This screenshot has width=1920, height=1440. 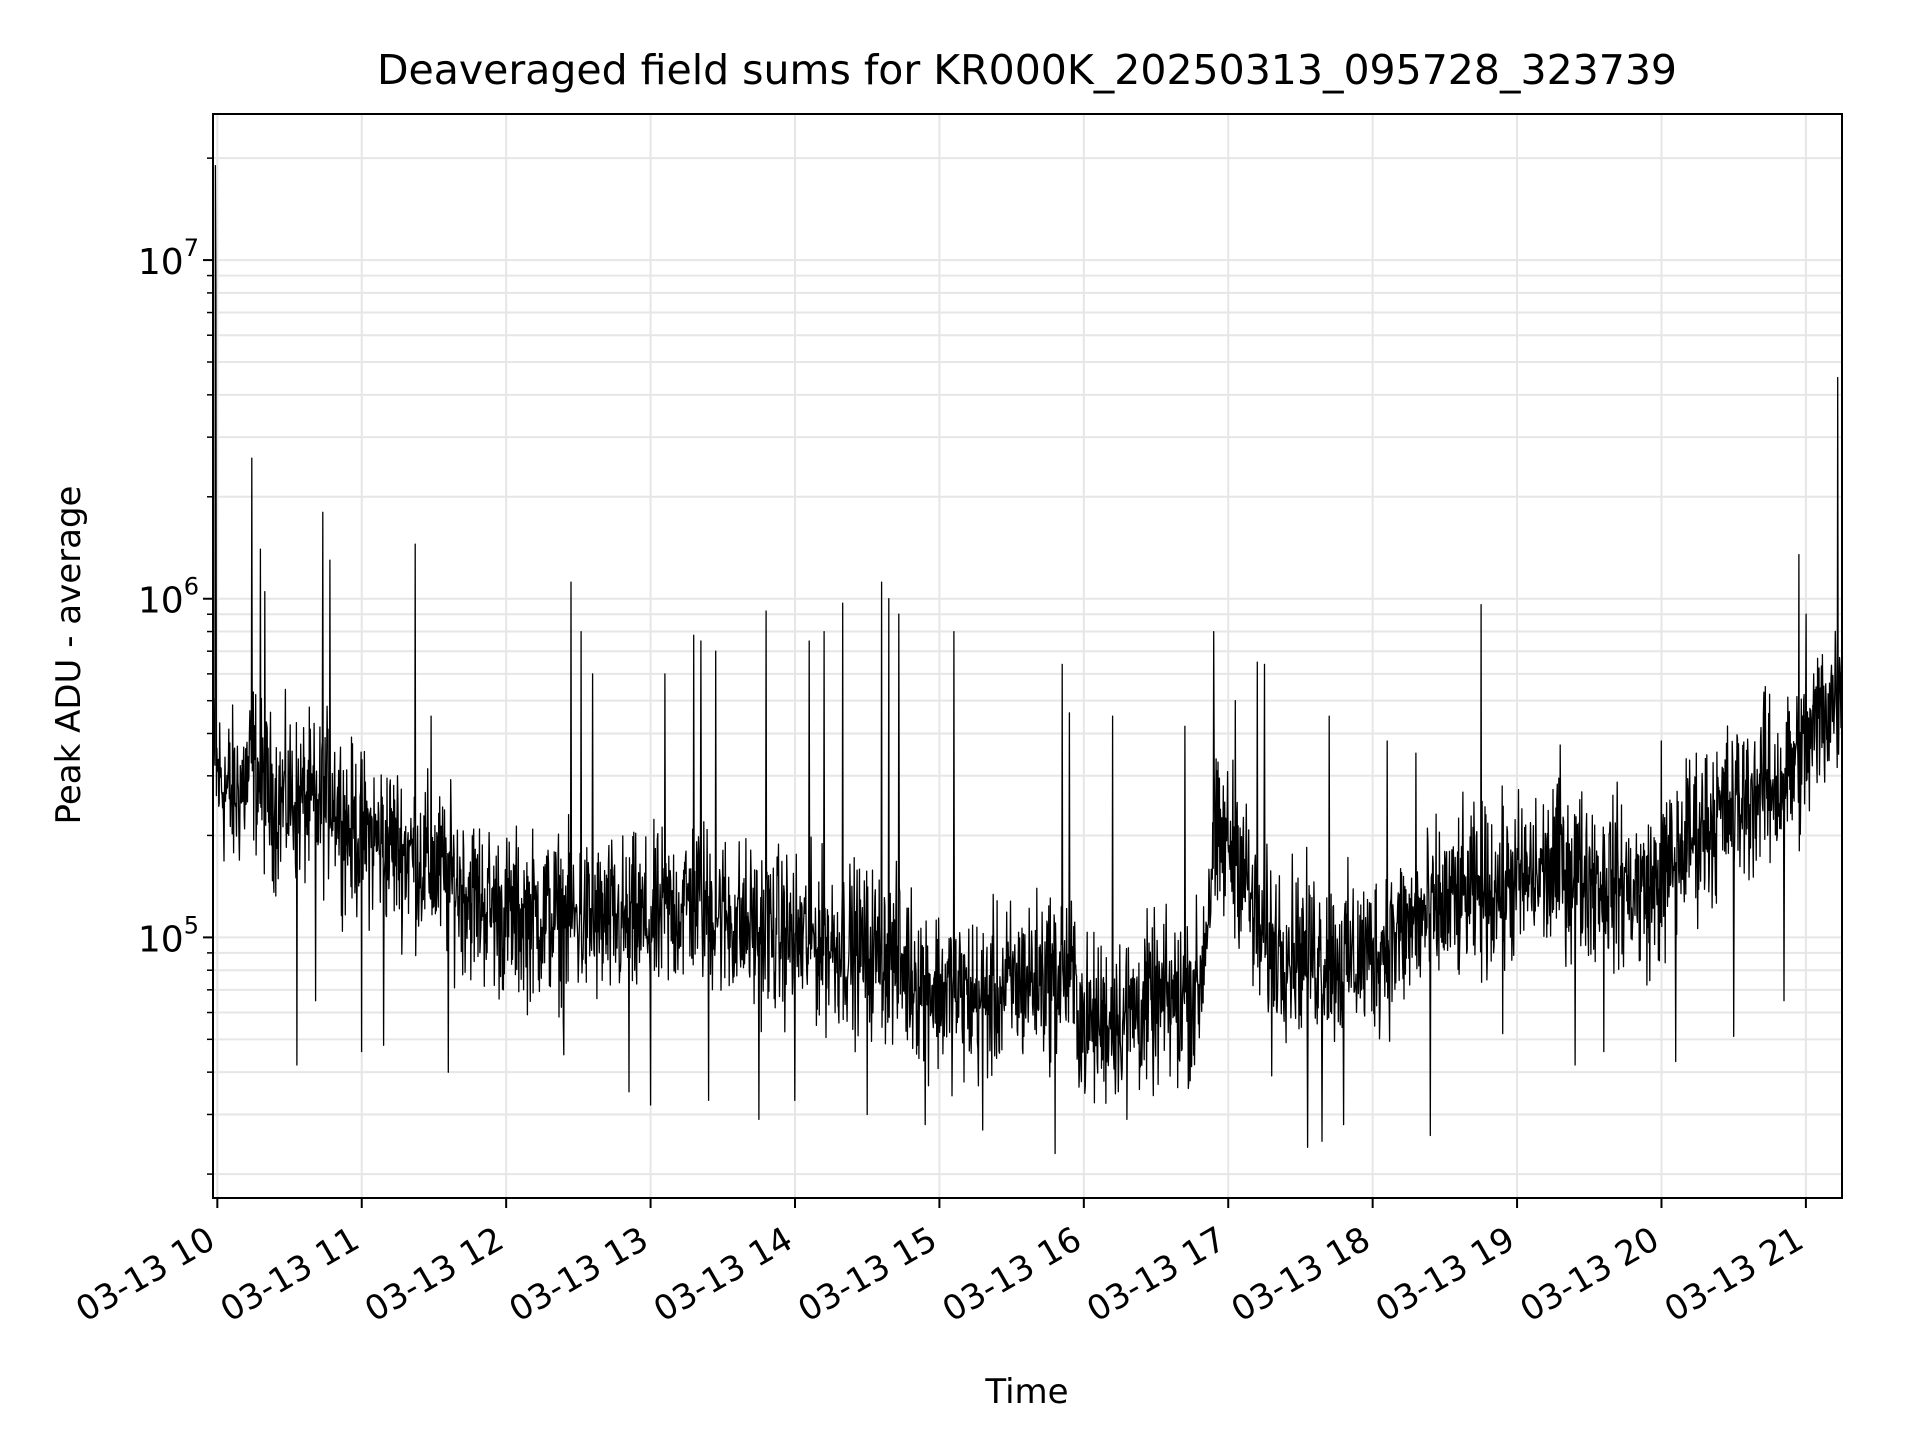 What do you see at coordinates (168, 935) in the screenshot?
I see `y-tick-label: 10⁵` at bounding box center [168, 935].